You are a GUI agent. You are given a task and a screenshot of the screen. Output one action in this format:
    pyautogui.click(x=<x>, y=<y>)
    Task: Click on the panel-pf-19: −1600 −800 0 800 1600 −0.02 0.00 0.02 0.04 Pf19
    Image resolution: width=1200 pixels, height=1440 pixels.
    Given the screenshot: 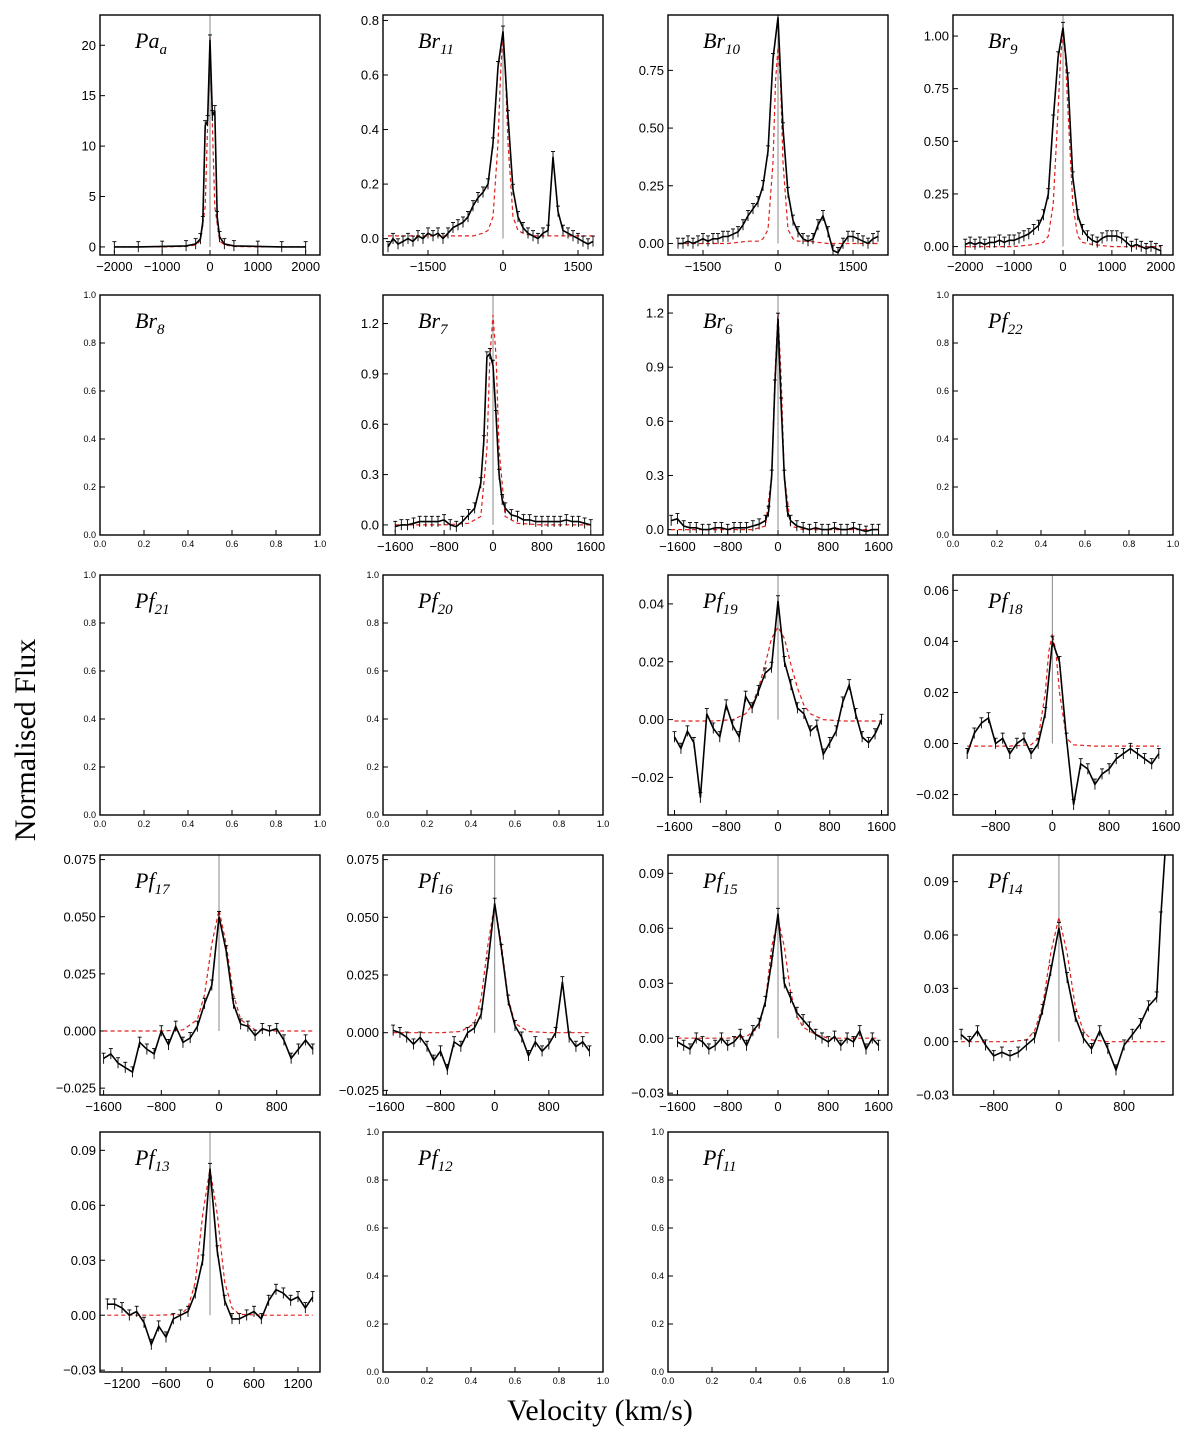 What is the action you would take?
    pyautogui.click(x=763, y=704)
    